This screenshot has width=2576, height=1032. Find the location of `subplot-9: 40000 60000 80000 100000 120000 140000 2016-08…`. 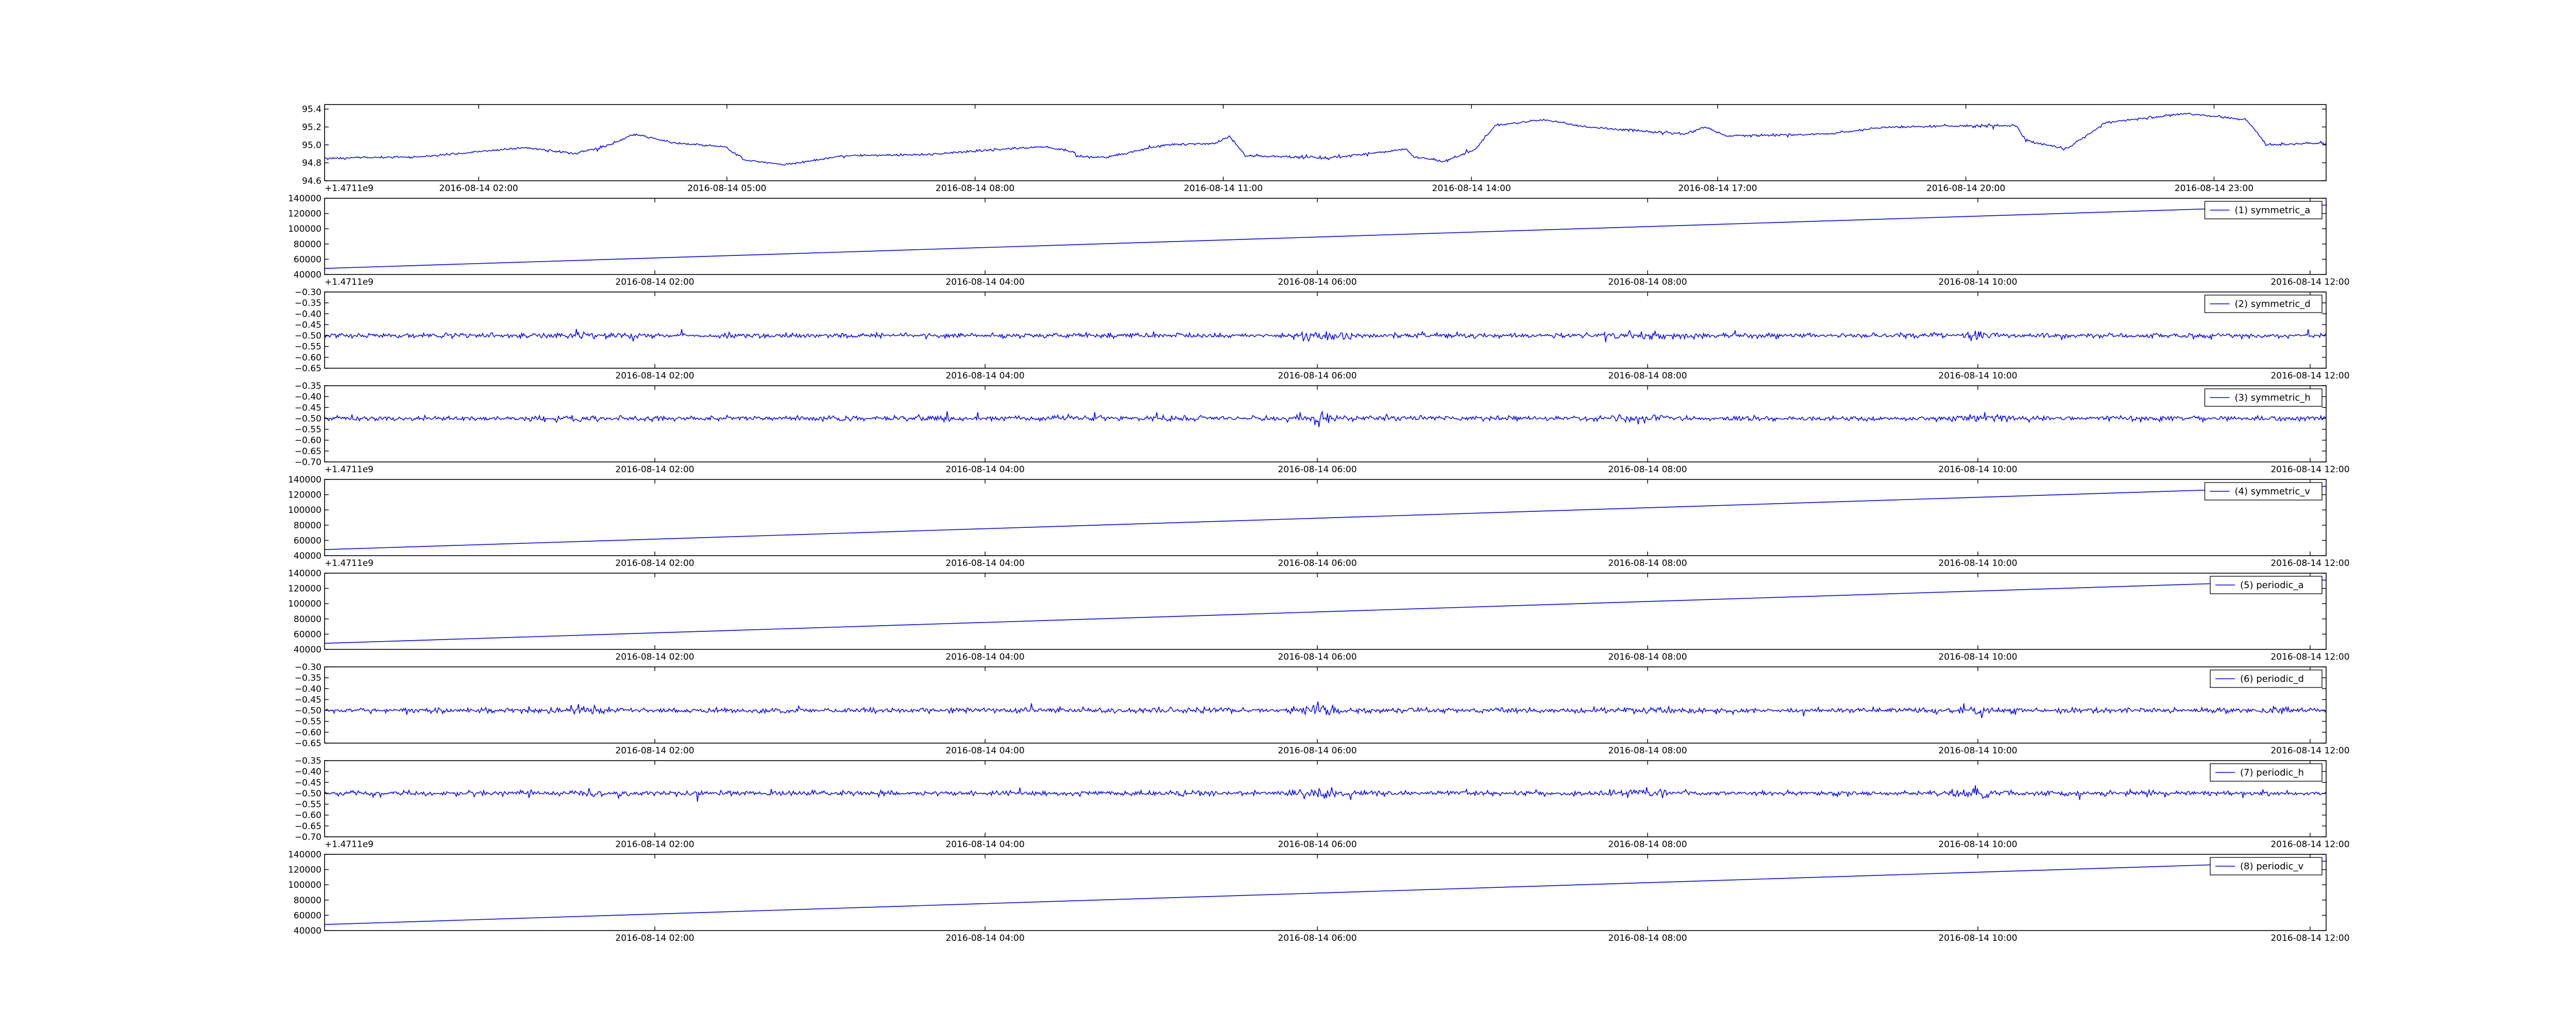

subplot-9: 40000 60000 80000 100000 120000 140000 2016-08… is located at coordinates (1318, 896).